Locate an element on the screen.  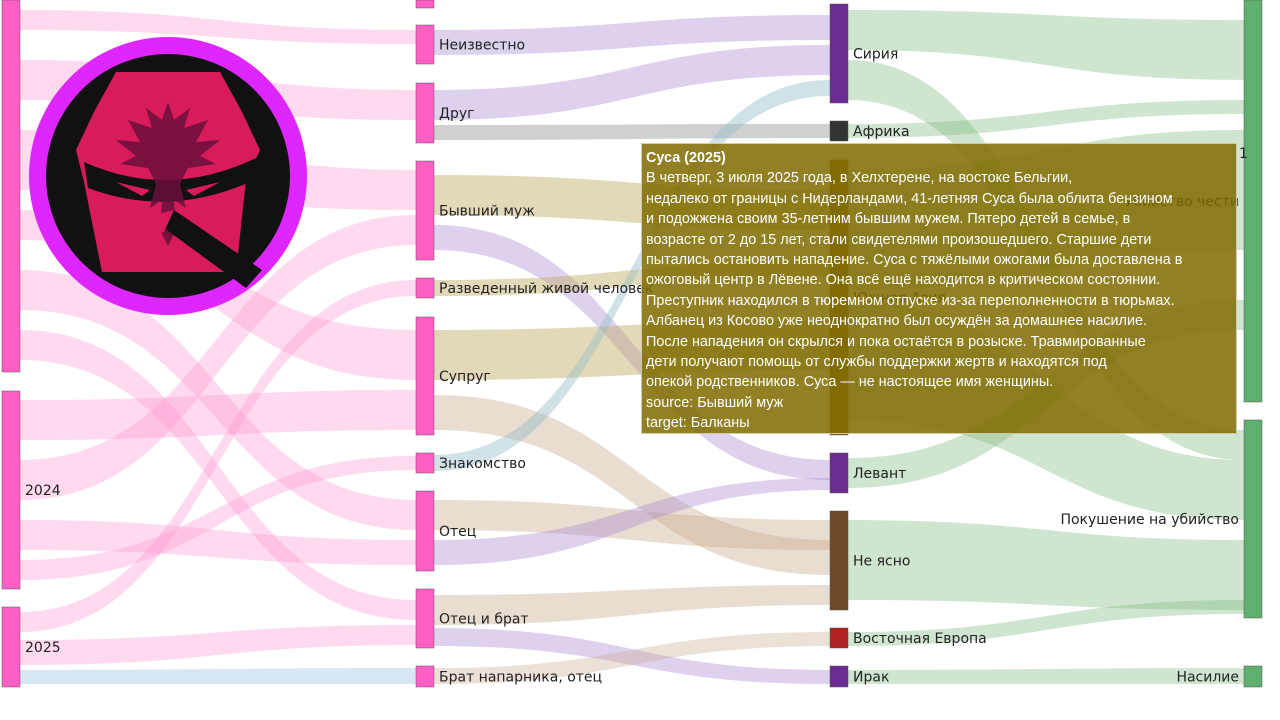
sankey-link-y2024-r_exhusband is located at coordinates (218, 357).